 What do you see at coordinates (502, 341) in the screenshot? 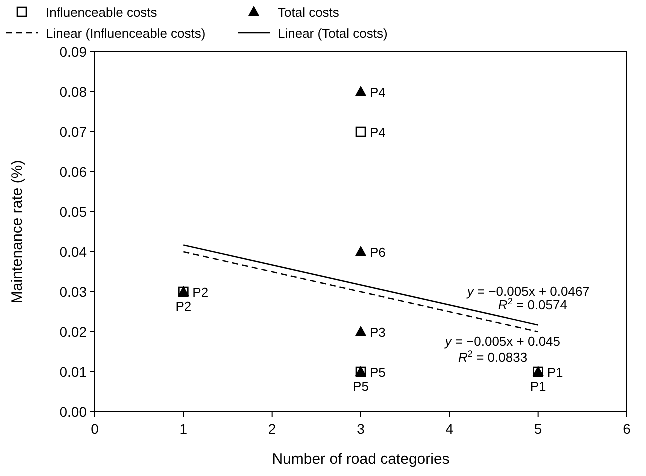
I see `annotation: y = −0.005x + 0.045` at bounding box center [502, 341].